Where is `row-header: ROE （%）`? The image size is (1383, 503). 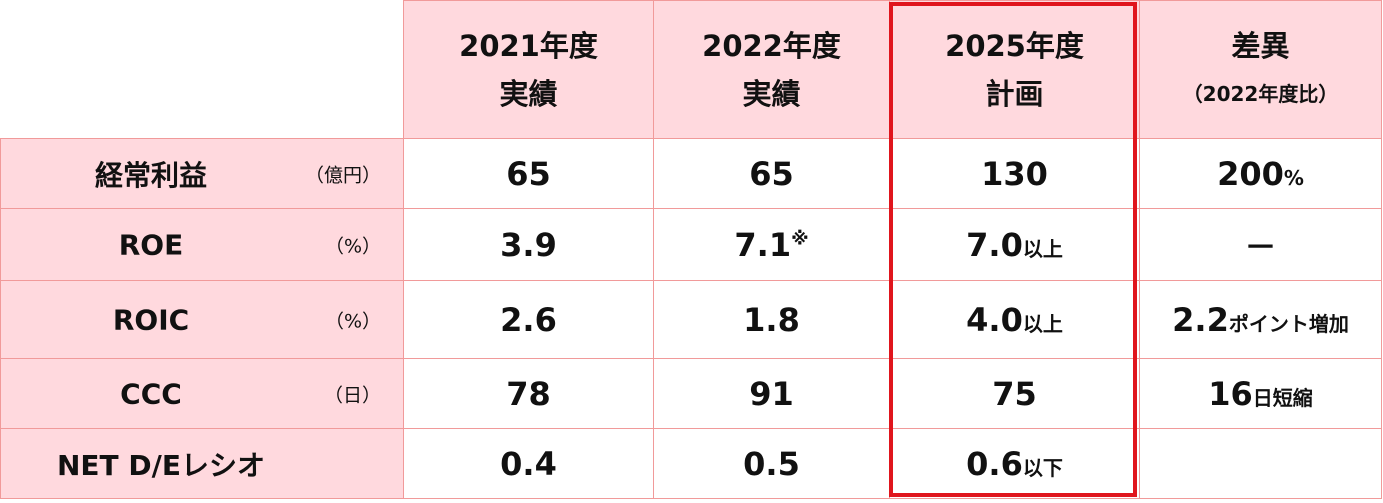 row-header: ROE （%） is located at coordinates (202, 244).